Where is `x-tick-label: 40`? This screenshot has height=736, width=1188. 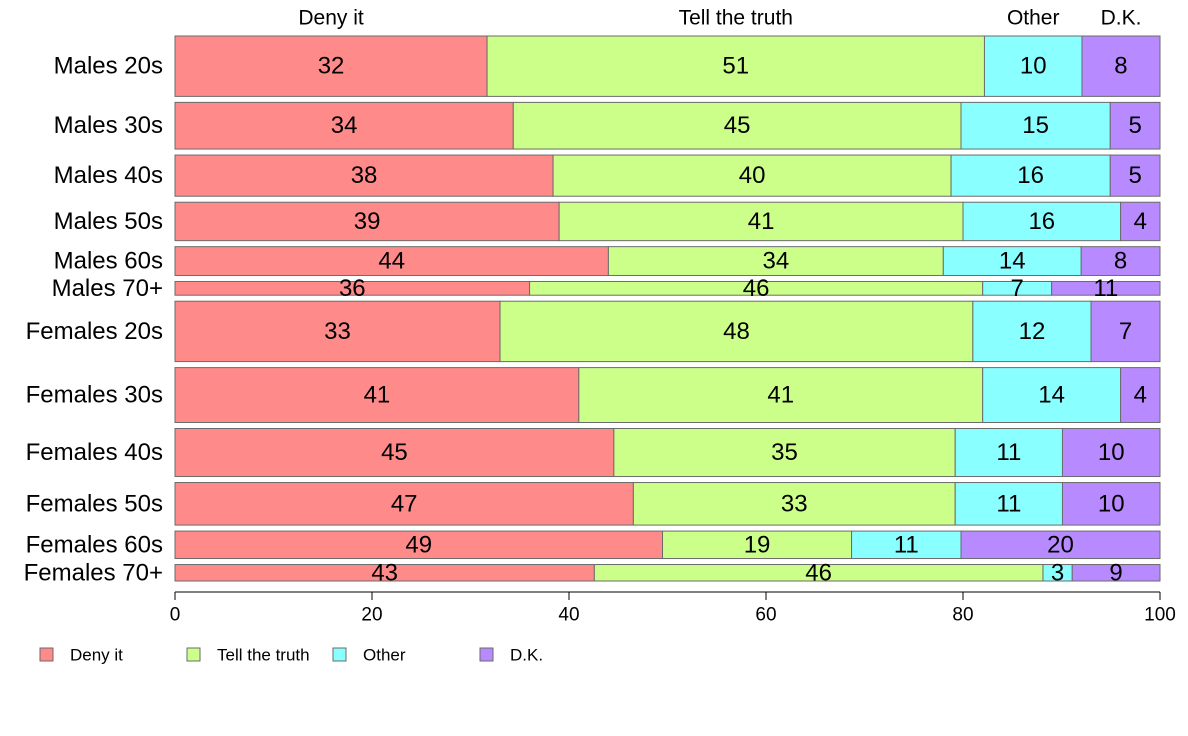
x-tick-label: 40 is located at coordinates (568, 615).